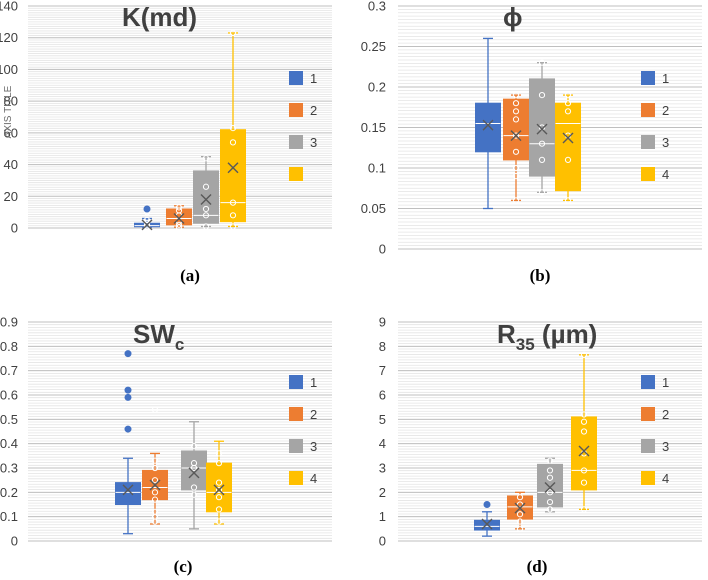  Describe the element at coordinates (9, 69) in the screenshot. I see `y-tick-label: 100` at that location.